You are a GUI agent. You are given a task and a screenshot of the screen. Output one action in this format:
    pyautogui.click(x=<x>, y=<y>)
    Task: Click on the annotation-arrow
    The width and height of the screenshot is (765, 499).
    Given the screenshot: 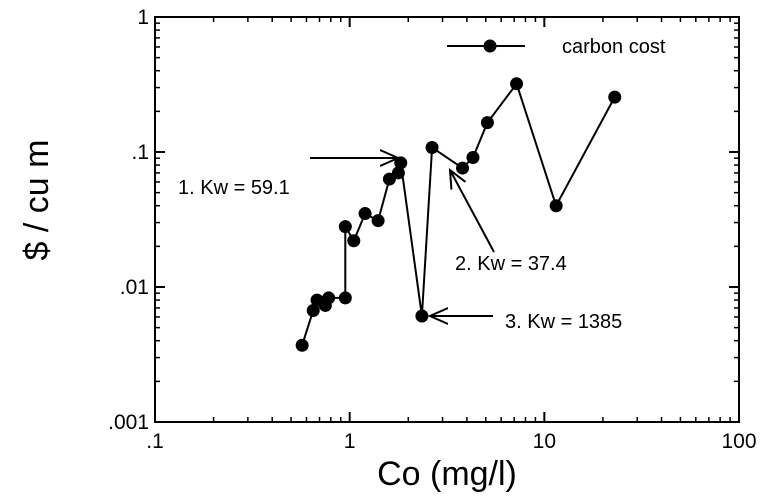 What is the action you would take?
    pyautogui.click(x=472, y=211)
    